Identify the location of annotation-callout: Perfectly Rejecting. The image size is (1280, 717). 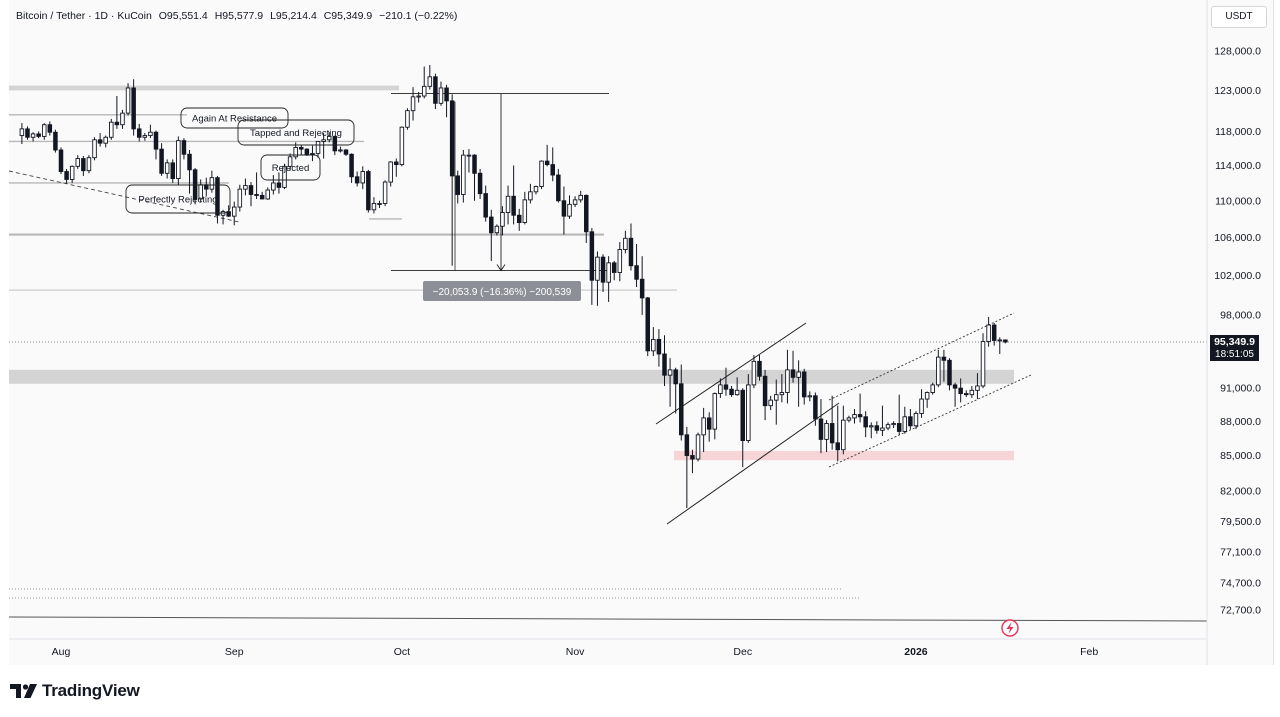
(178, 199).